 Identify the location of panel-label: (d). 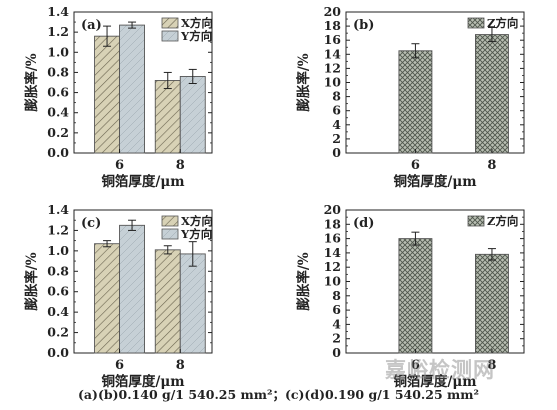
(363, 223).